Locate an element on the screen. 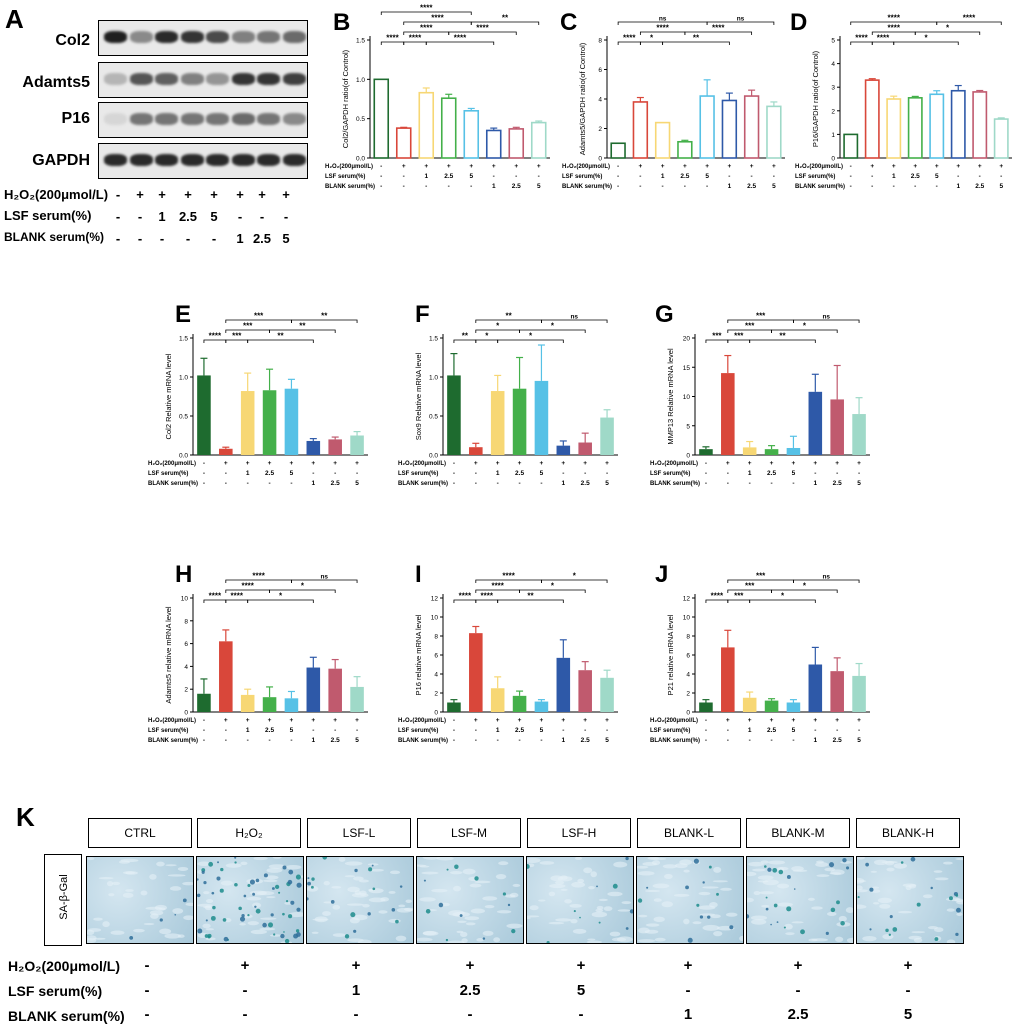  k-symbol: - is located at coordinates (147, 1014).